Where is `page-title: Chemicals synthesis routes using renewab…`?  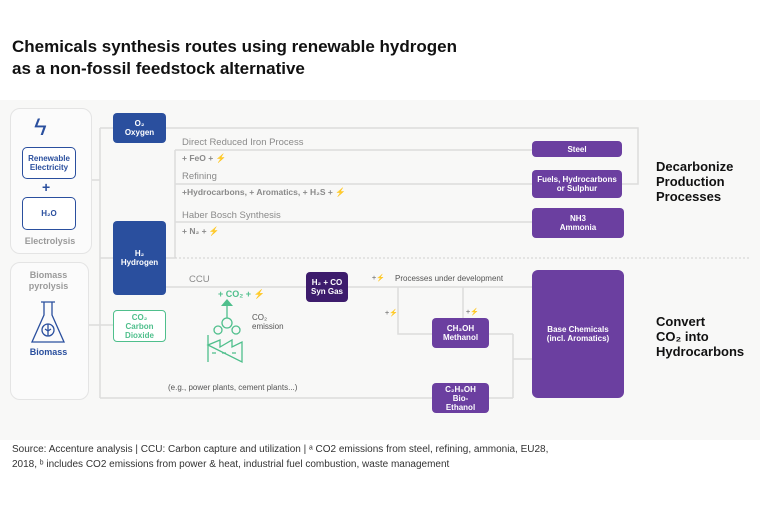 page-title: Chemicals synthesis routes using renewab… is located at coordinates (234, 57).